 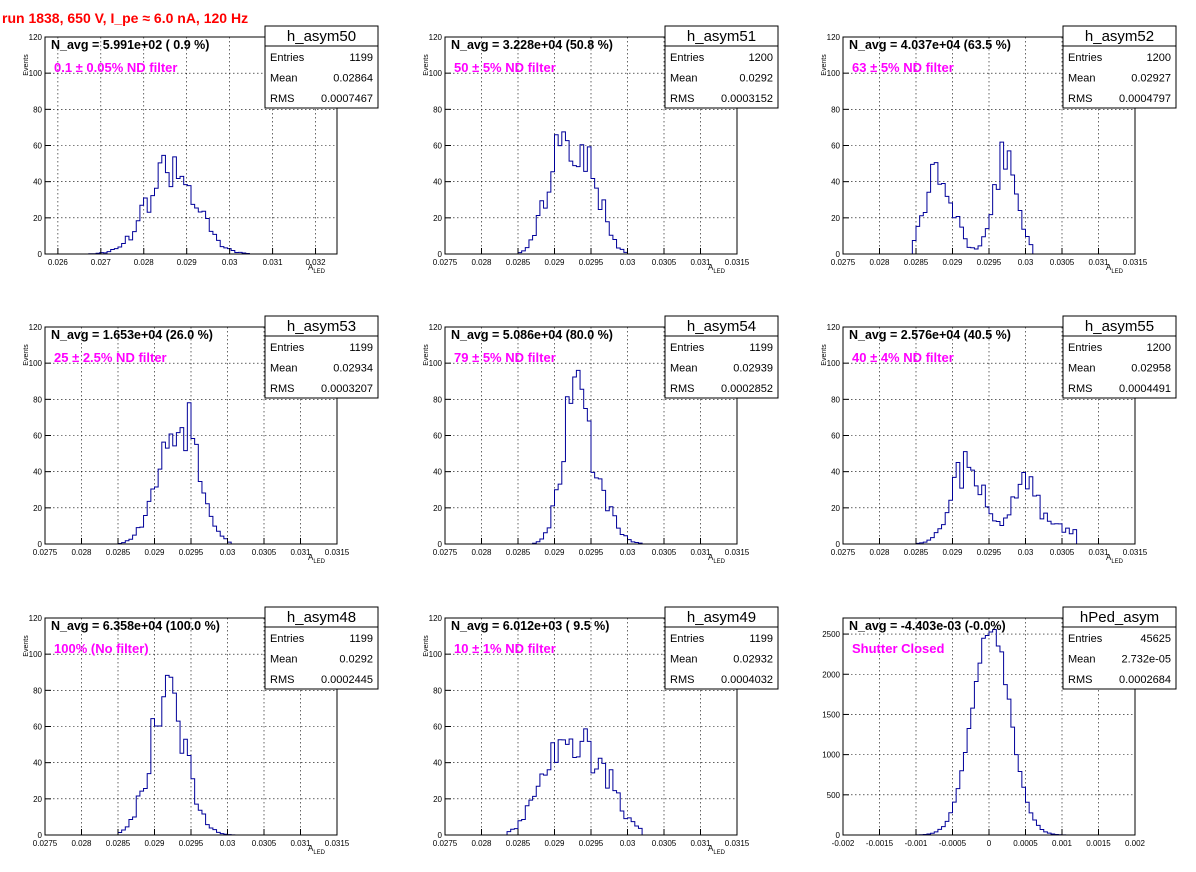 I want to click on x-tick-label: -0.002, so click(x=843, y=843).